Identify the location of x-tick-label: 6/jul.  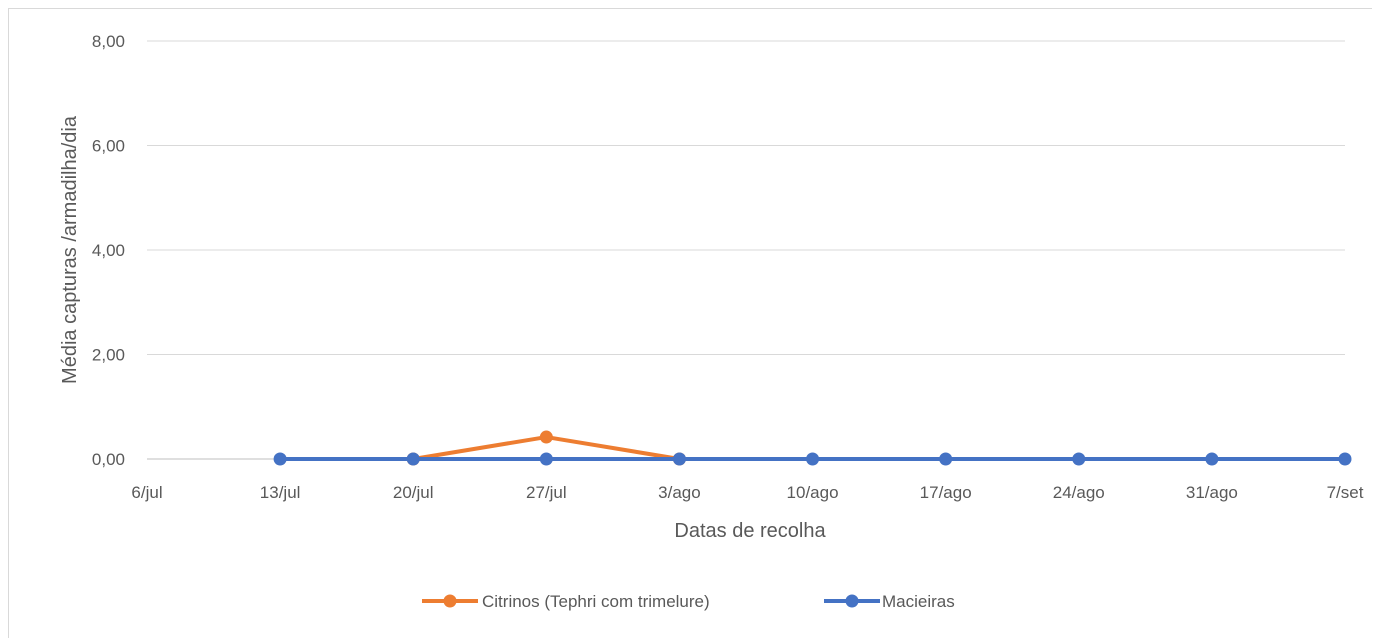
(146, 492).